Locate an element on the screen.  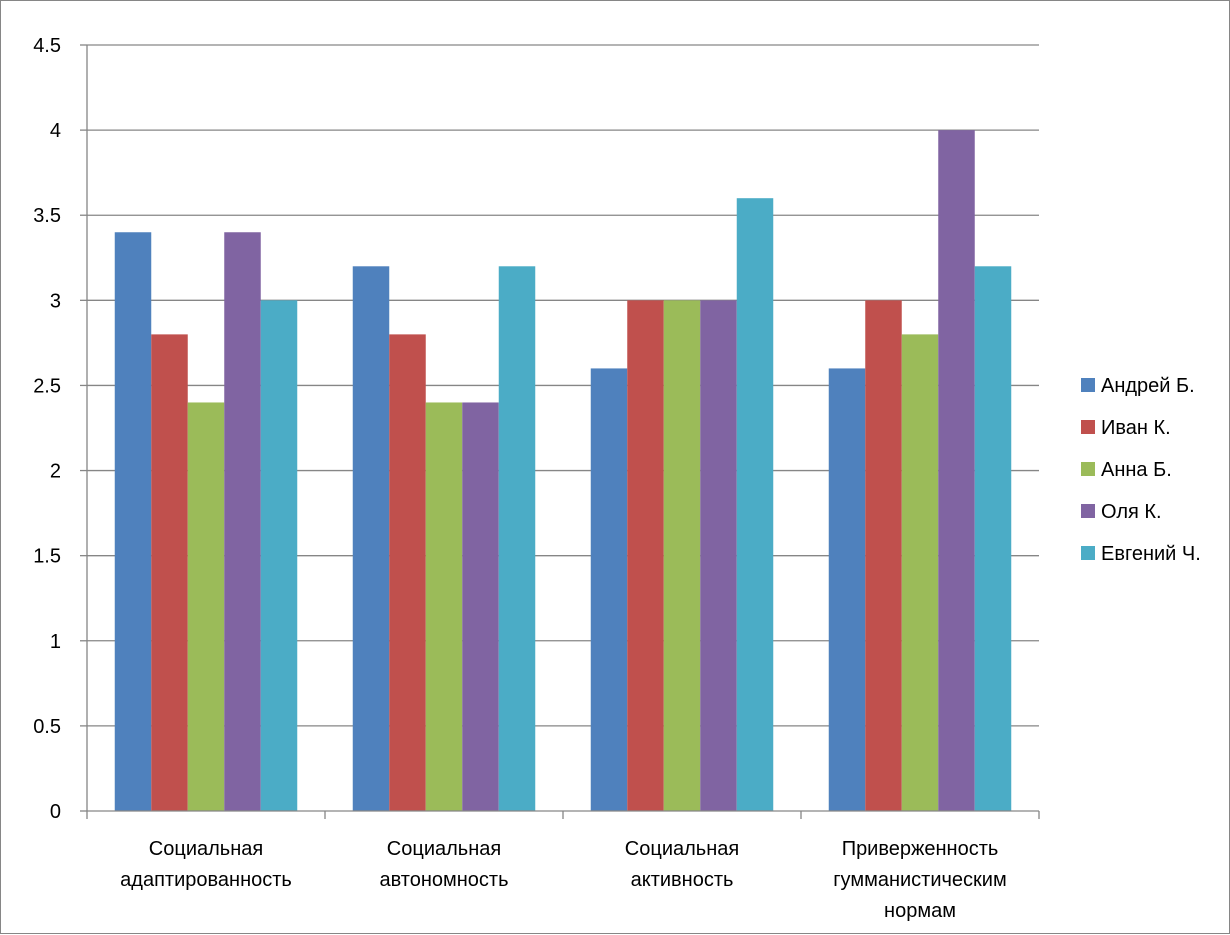
legend: Андрей Б. Иван К. Анна Б. Оля К. Евгений Ч. is located at coordinates (1141, 470).